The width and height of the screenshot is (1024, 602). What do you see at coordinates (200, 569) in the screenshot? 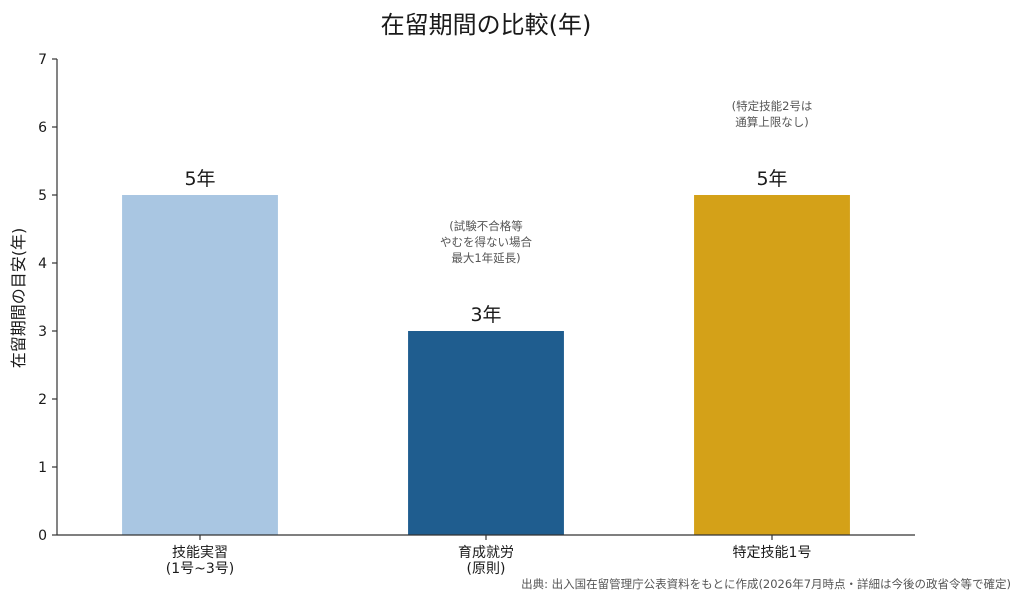
I see `x-tick-label: (1号~3号)` at bounding box center [200, 569].